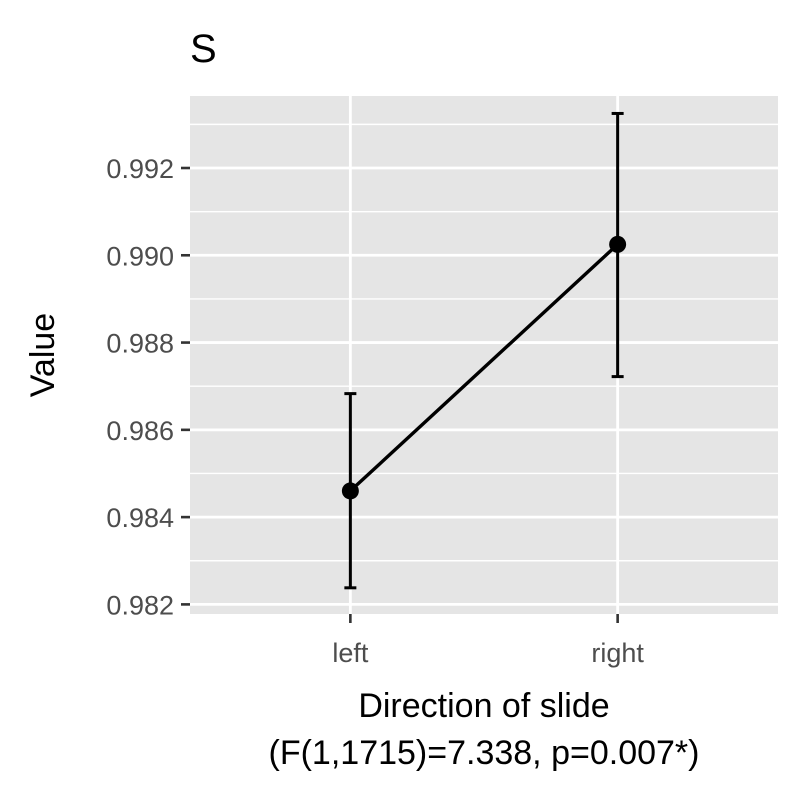 Image resolution: width=800 pixels, height=800 pixels. What do you see at coordinates (140, 256) in the screenshot?
I see `y-tick-label: 0.990` at bounding box center [140, 256].